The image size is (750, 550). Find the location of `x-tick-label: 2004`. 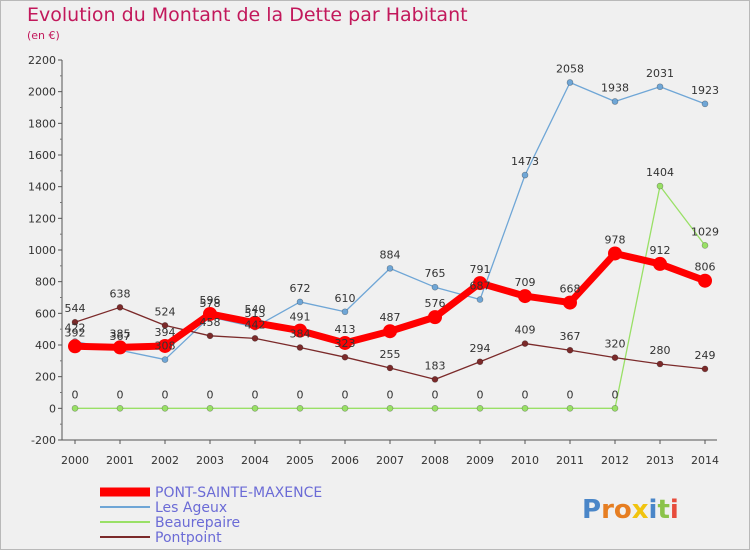

x-tick-label: 2004 is located at coordinates (255, 460).